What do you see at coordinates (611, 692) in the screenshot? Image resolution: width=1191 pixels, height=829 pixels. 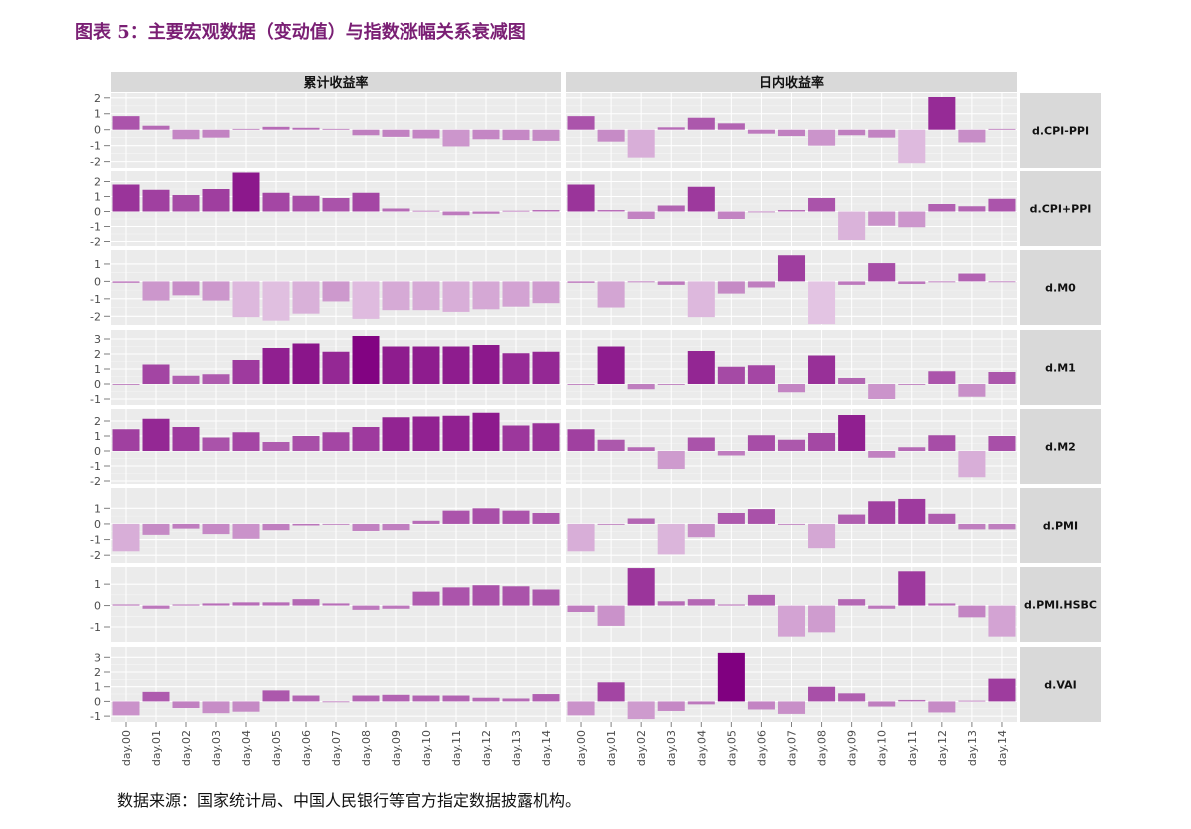 I see `bar-d.VAI-day.01` at bounding box center [611, 692].